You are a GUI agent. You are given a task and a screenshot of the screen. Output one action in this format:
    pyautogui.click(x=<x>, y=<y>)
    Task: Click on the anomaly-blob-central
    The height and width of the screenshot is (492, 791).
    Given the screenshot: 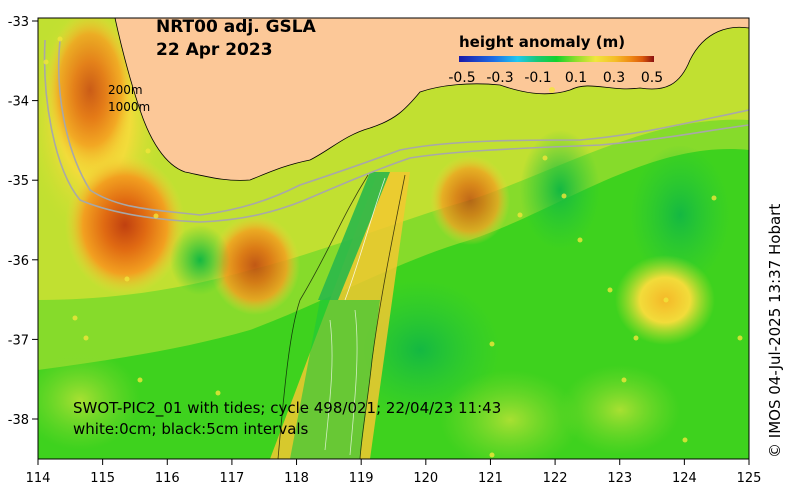 What is the action you would take?
    pyautogui.click(x=255, y=265)
    